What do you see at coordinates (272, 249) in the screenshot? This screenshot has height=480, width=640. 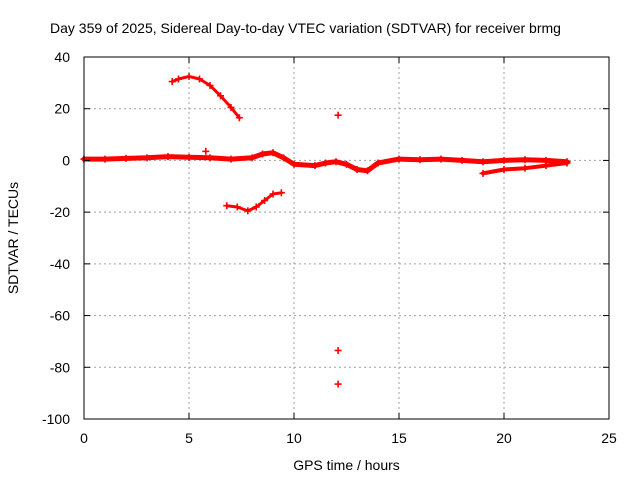 I see `series-outliers` at bounding box center [272, 249].